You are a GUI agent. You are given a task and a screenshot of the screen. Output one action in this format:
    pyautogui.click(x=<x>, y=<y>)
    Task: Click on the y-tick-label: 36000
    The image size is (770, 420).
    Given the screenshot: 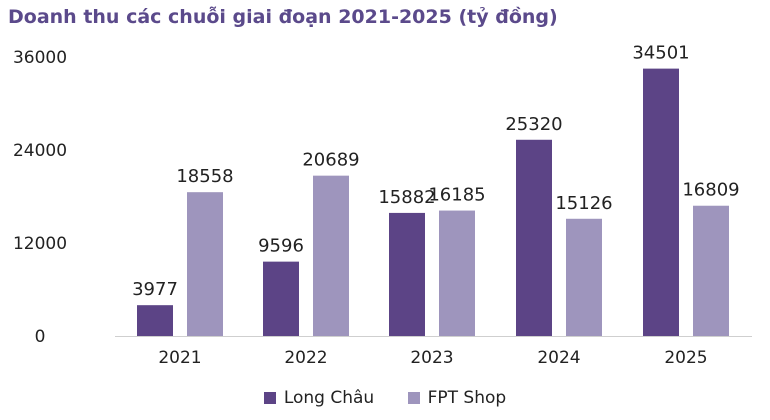 What is the action you would take?
    pyautogui.click(x=40, y=58)
    